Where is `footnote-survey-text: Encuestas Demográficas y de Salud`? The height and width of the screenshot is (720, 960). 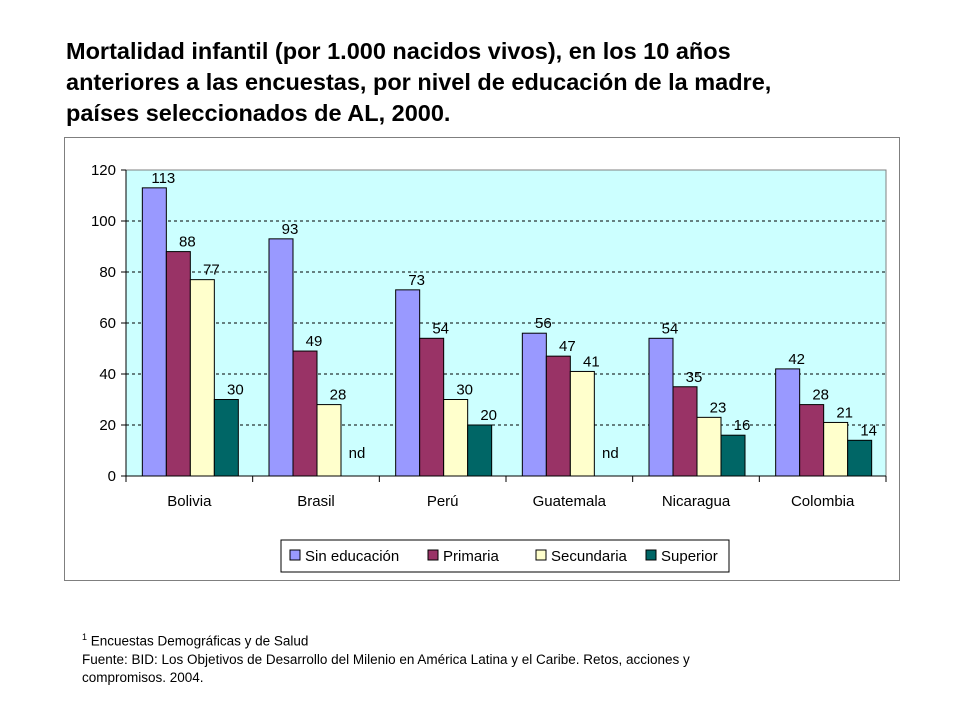 footnote-survey-text: Encuestas Demográficas y de Salud is located at coordinates (198, 641).